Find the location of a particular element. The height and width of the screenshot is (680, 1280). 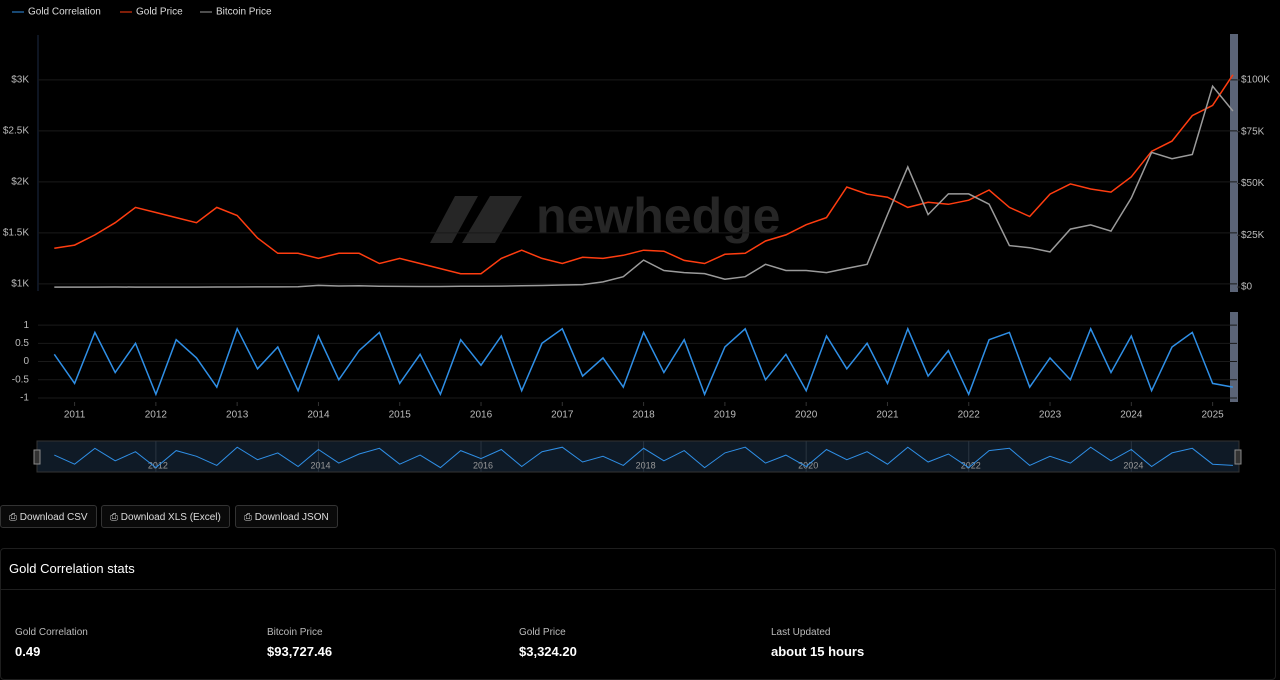

x-tick-label: 2018 is located at coordinates (643, 415).